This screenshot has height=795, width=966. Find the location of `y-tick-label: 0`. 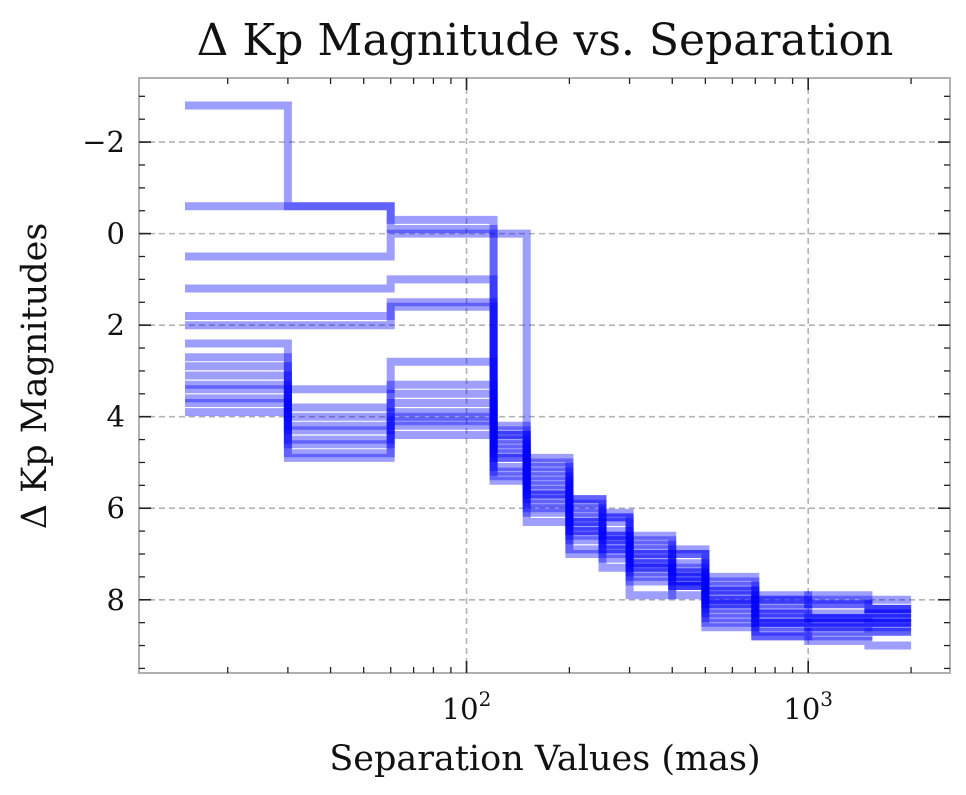

y-tick-label: 0 is located at coordinates (116, 234).